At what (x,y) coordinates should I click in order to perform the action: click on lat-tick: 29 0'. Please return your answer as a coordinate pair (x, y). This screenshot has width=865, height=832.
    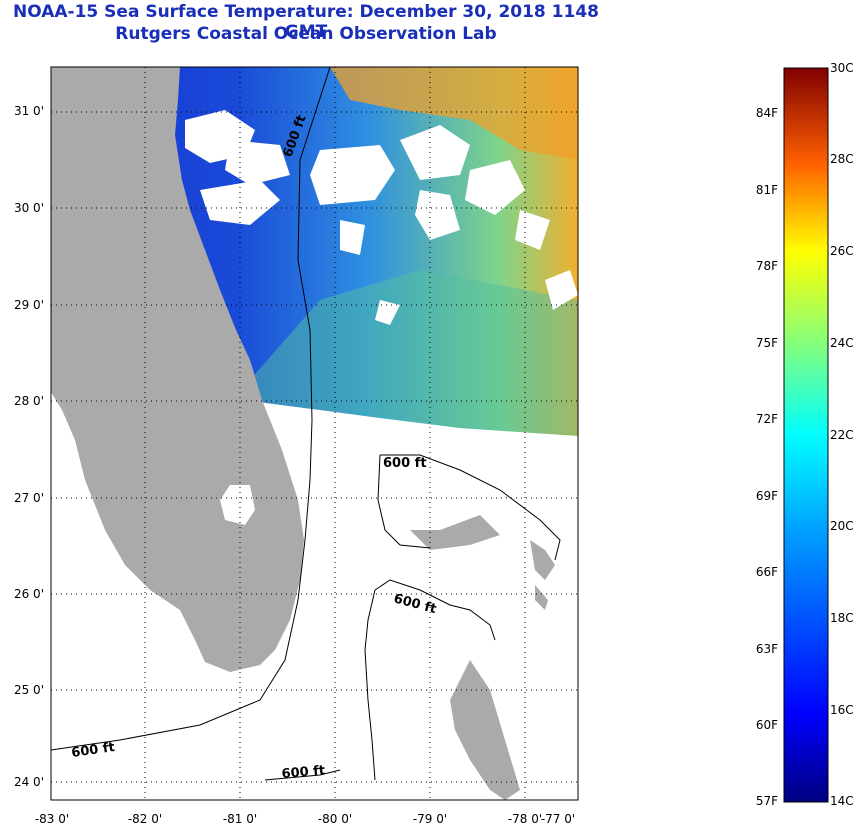
    Looking at the image, I should click on (28, 305).